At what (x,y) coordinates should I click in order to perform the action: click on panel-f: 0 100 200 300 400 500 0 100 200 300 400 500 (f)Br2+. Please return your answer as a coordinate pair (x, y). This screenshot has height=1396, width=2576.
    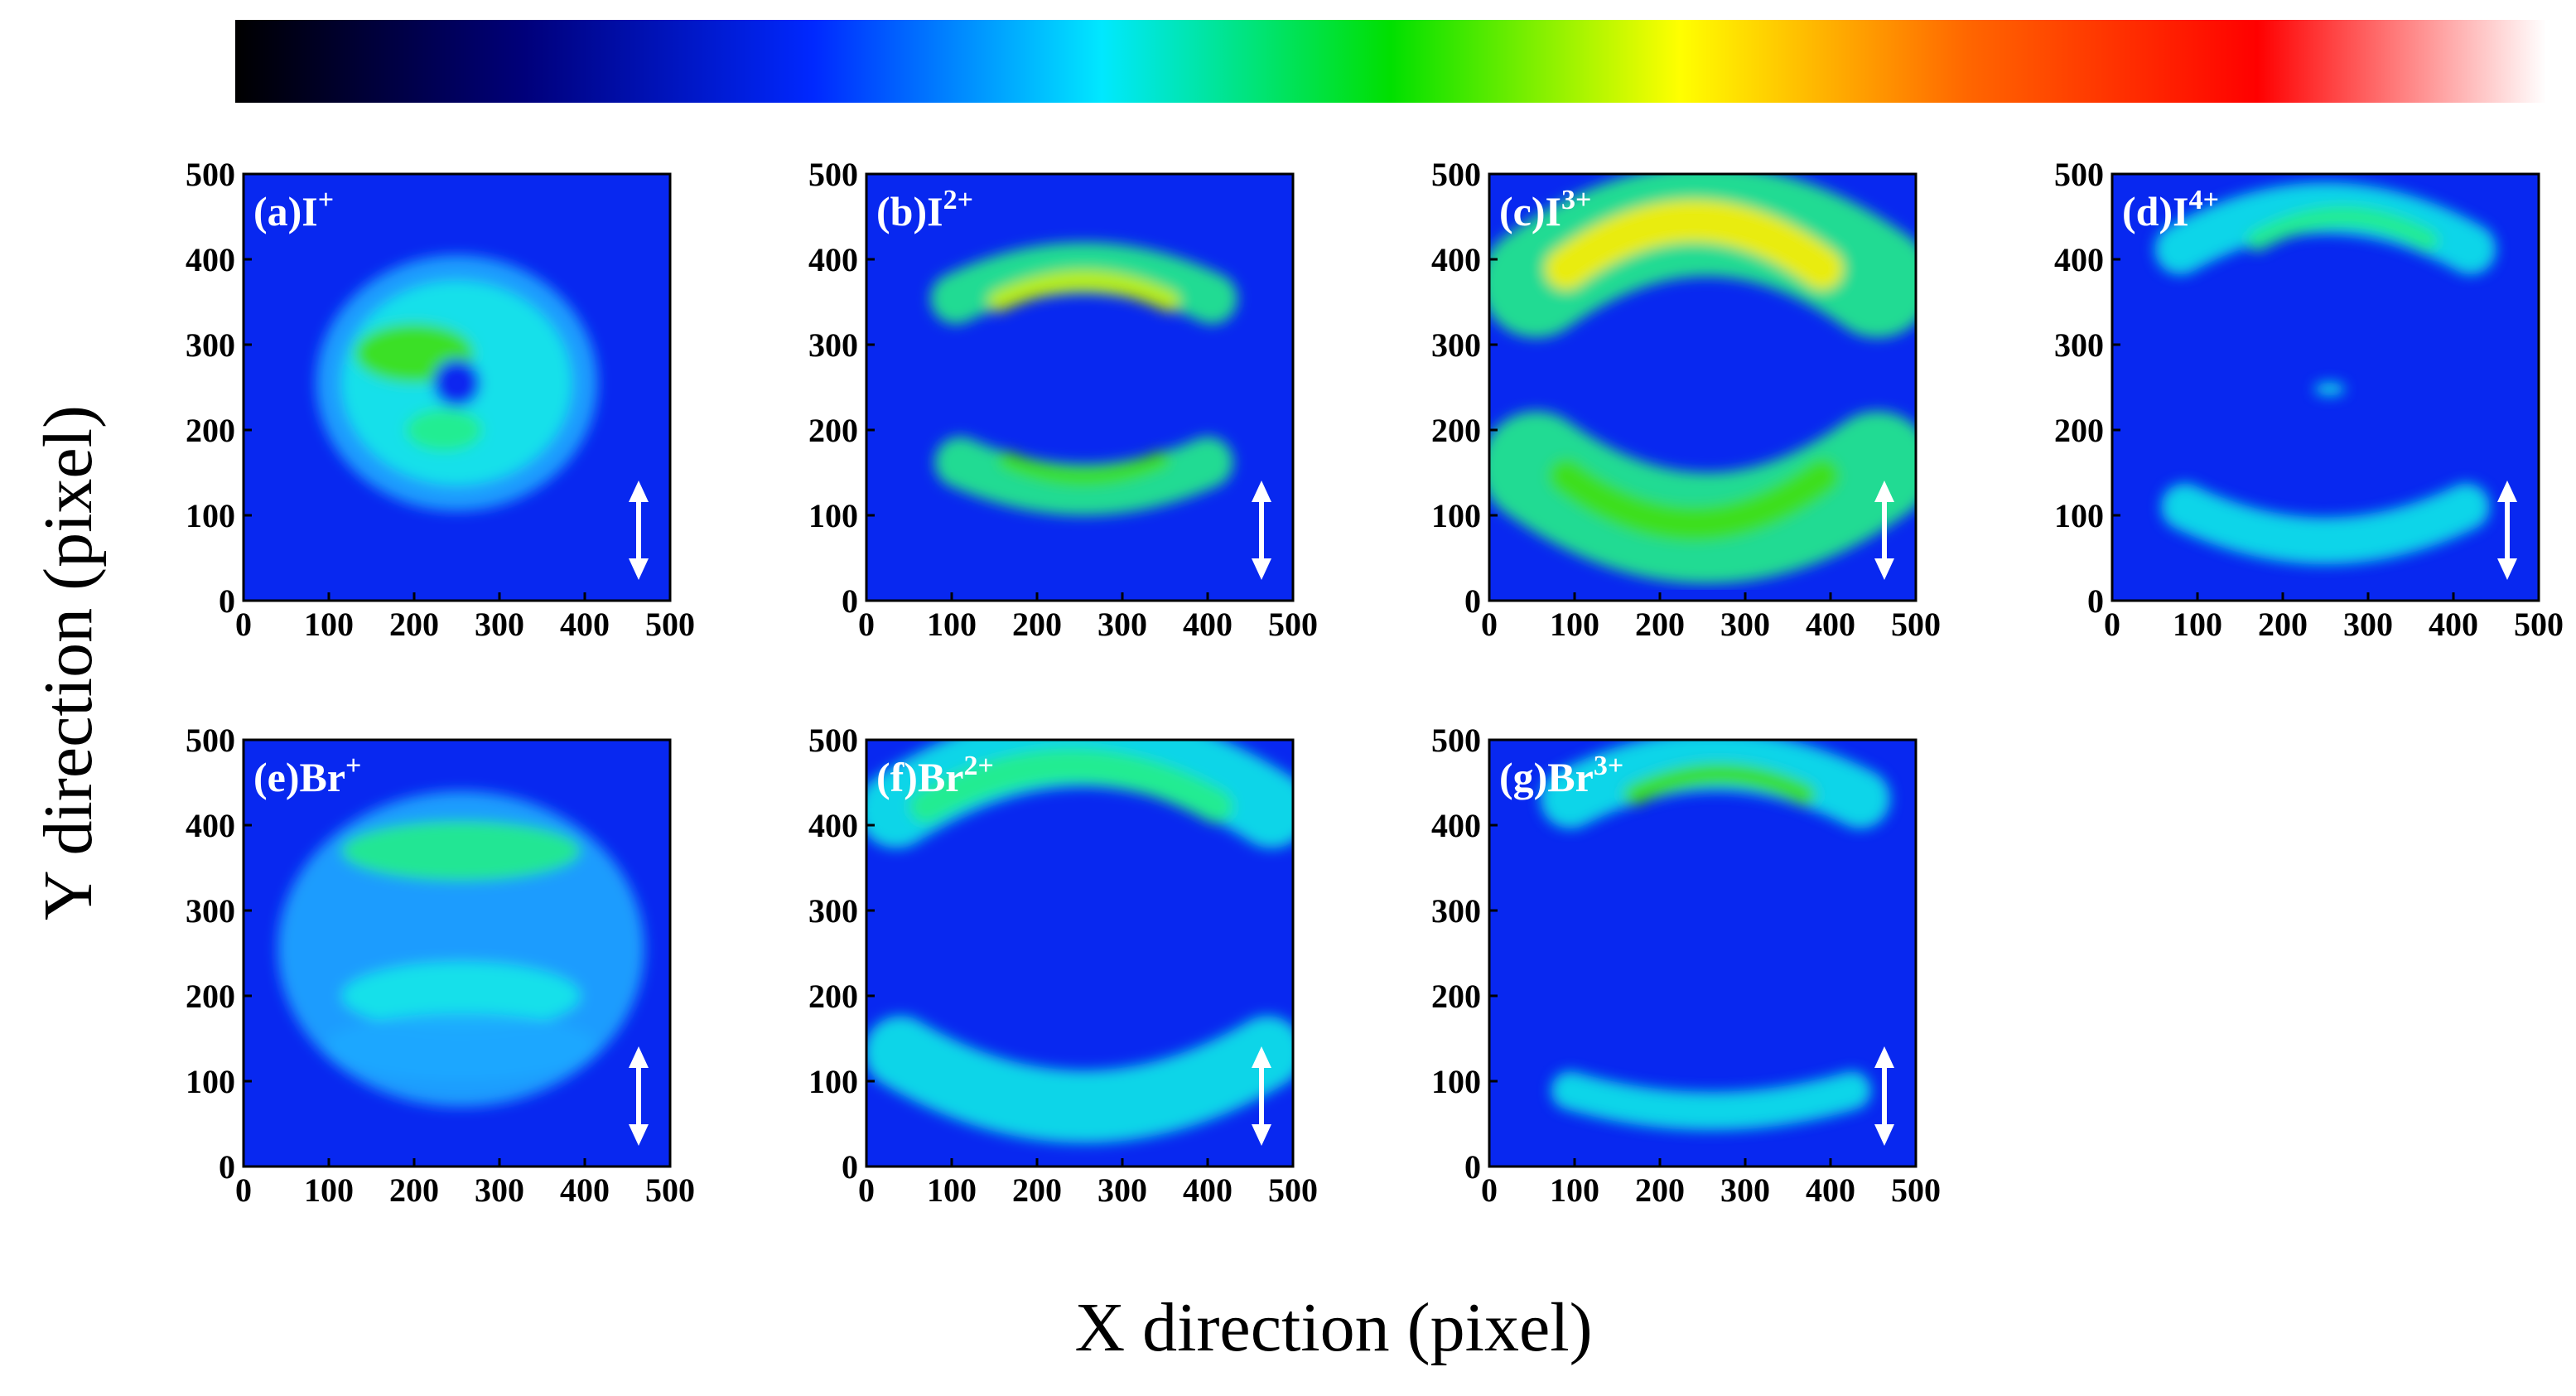
    Looking at the image, I should click on (1063, 966).